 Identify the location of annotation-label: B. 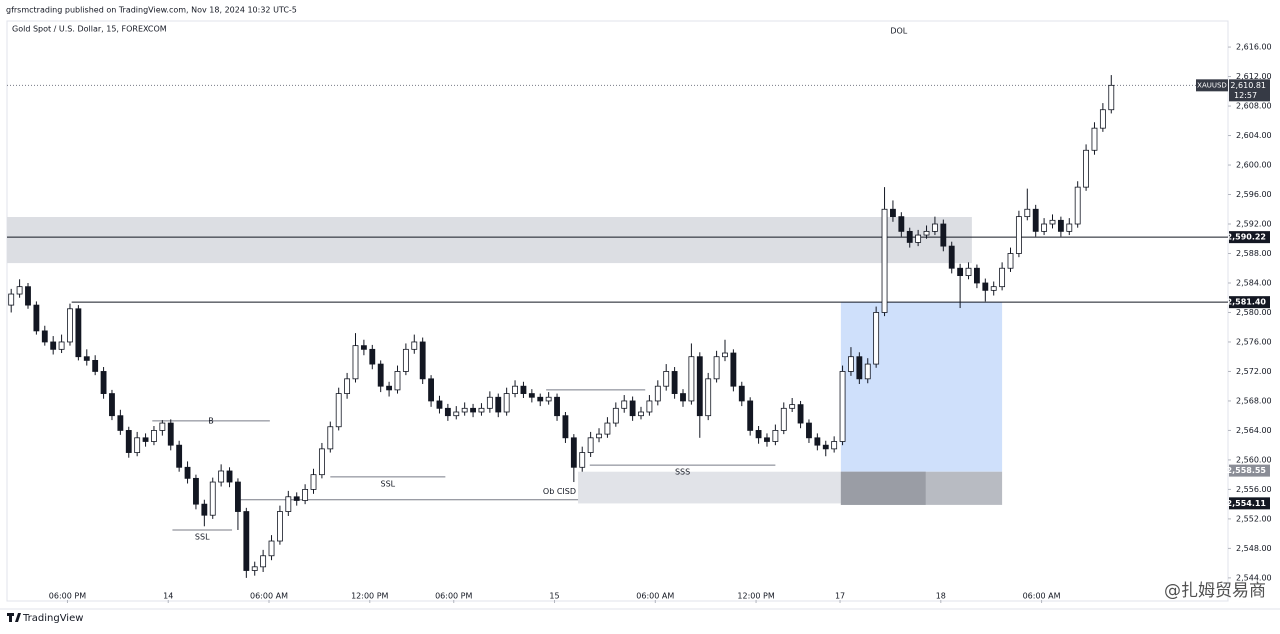
(211, 420).